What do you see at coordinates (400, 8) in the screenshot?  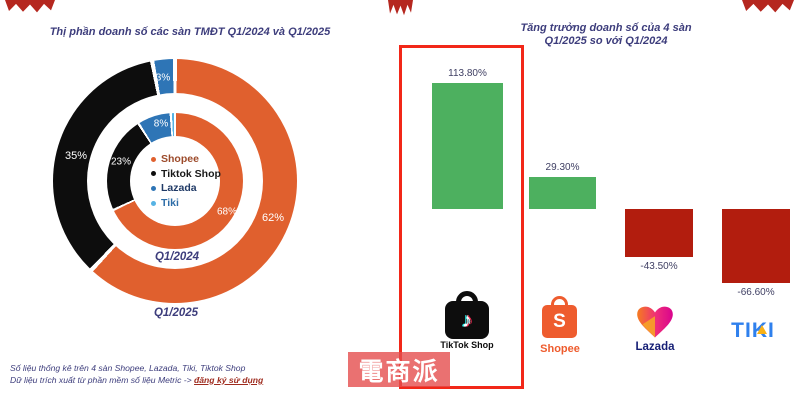 I see `stamp-fragment-center` at bounding box center [400, 8].